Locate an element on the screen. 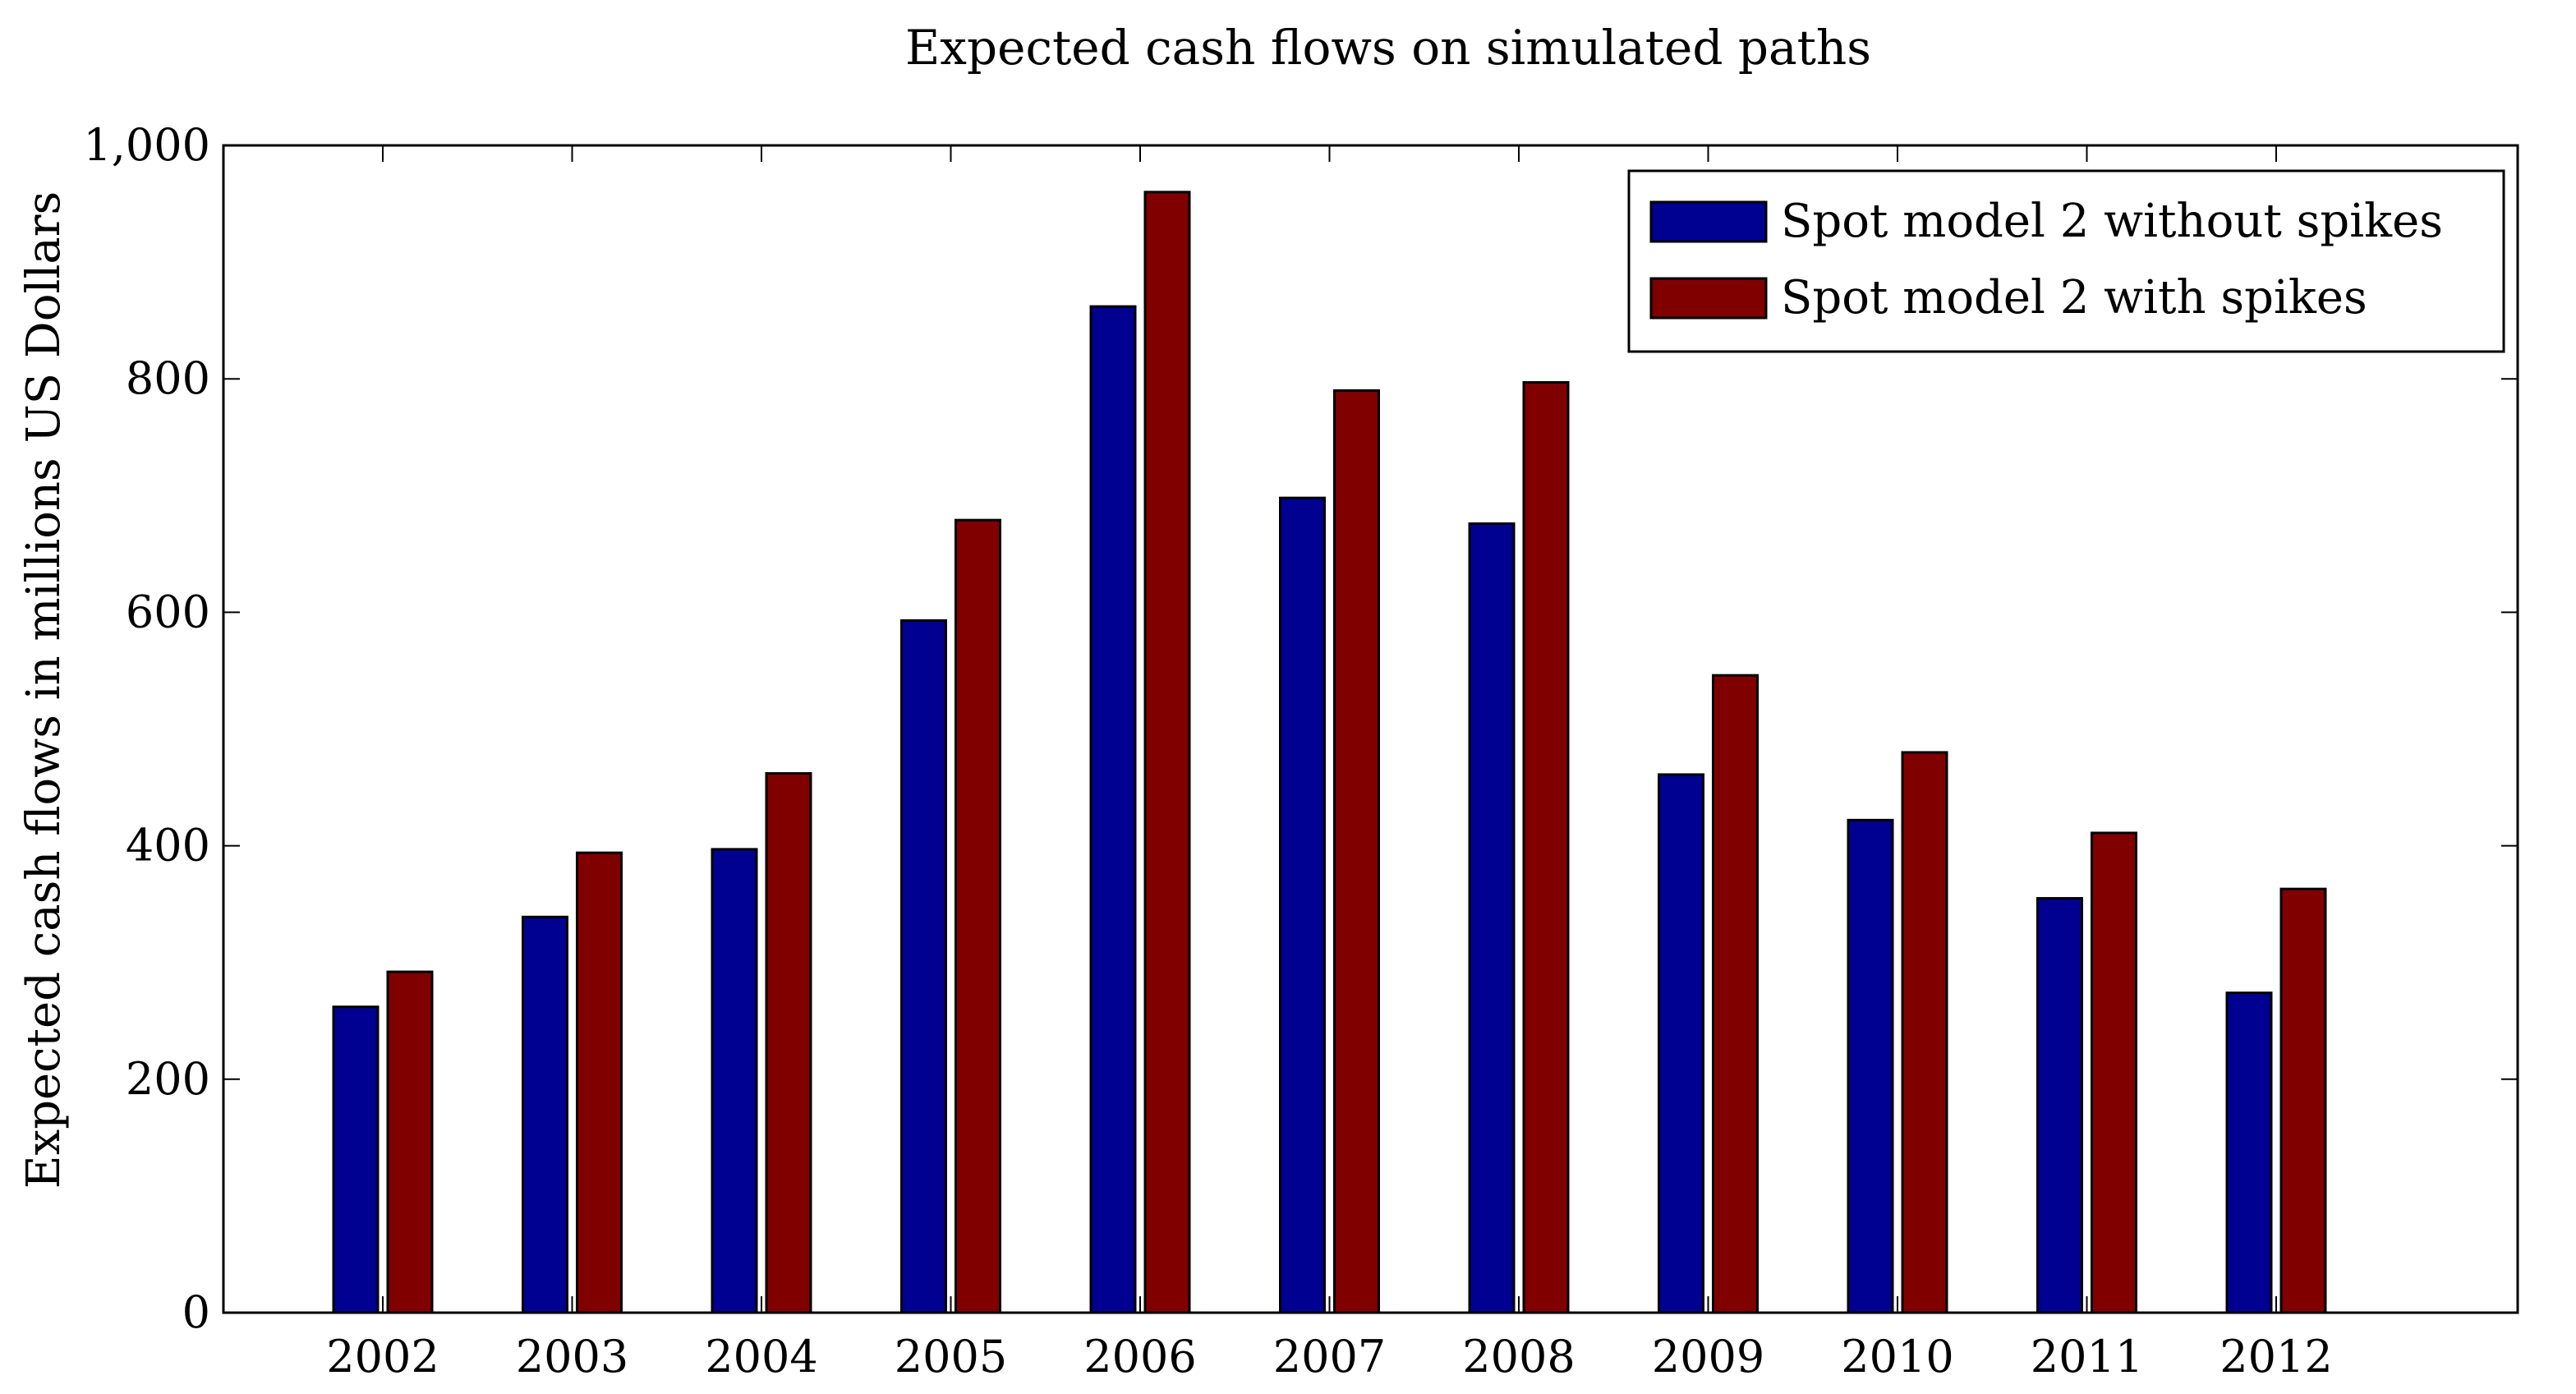 The width and height of the screenshot is (2576, 1394). legend-swatch-without-spikes is located at coordinates (1708, 221).